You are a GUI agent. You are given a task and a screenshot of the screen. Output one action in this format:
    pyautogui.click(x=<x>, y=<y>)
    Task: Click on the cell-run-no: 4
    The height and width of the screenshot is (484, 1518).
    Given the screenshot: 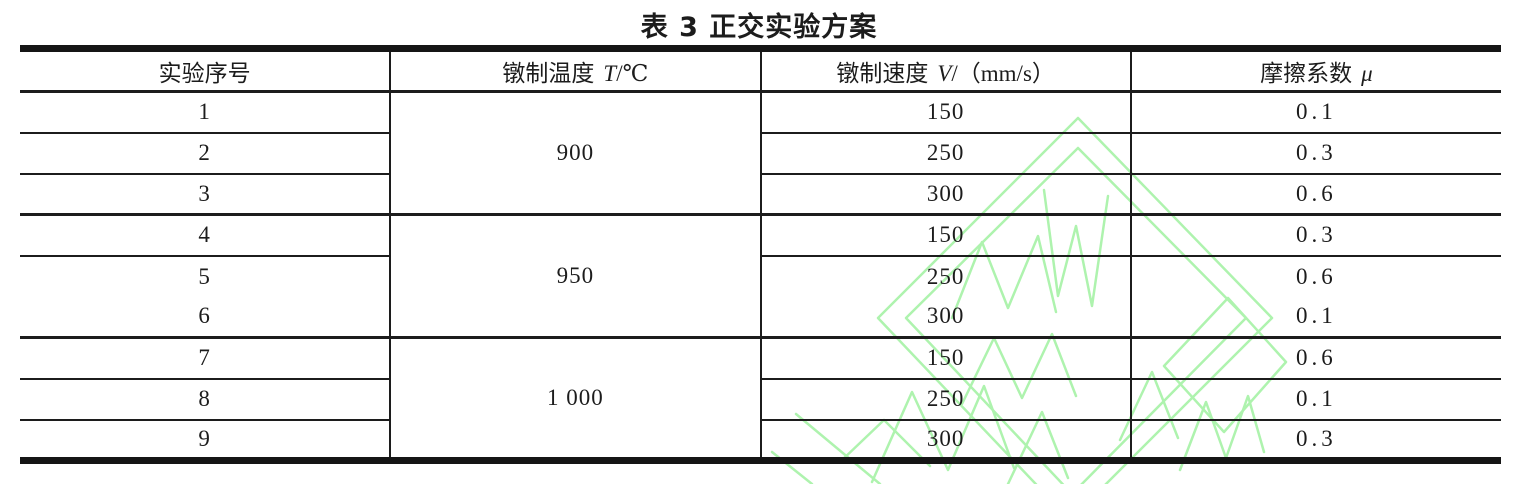 What is the action you would take?
    pyautogui.click(x=206, y=235)
    